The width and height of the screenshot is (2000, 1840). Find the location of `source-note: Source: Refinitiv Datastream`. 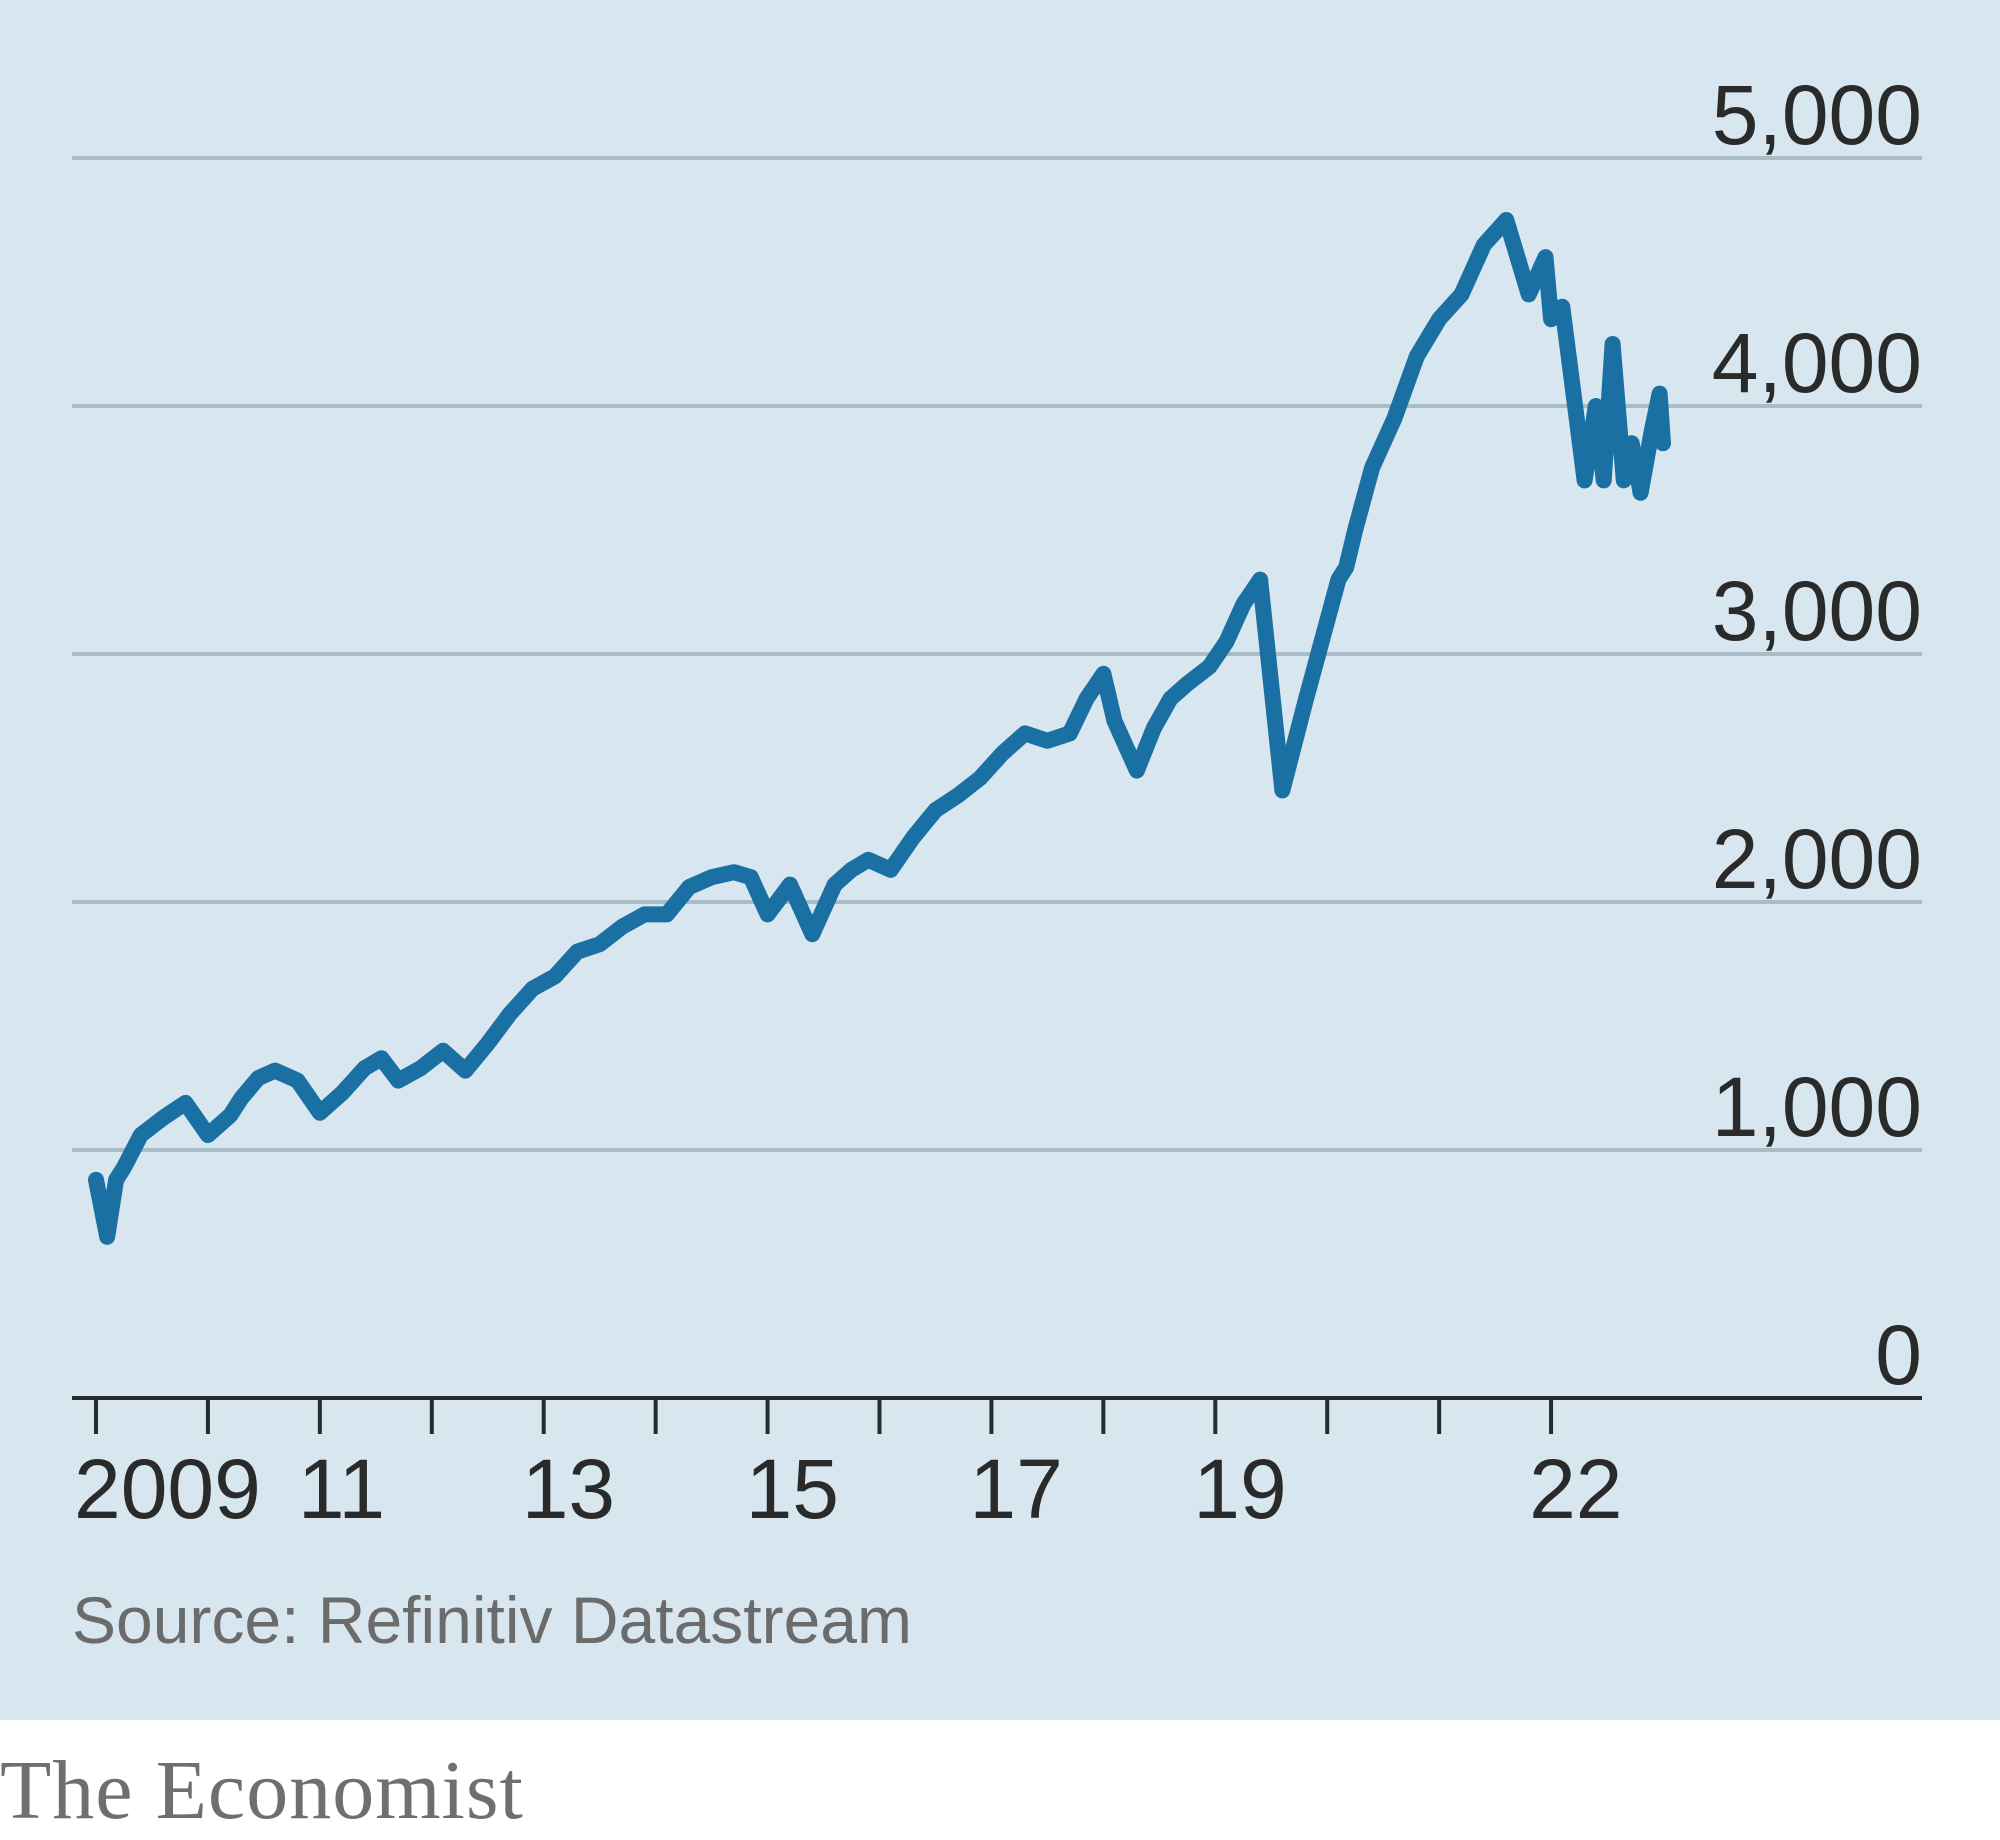

source-note: Source: Refinitiv Datastream is located at coordinates (492, 1620).